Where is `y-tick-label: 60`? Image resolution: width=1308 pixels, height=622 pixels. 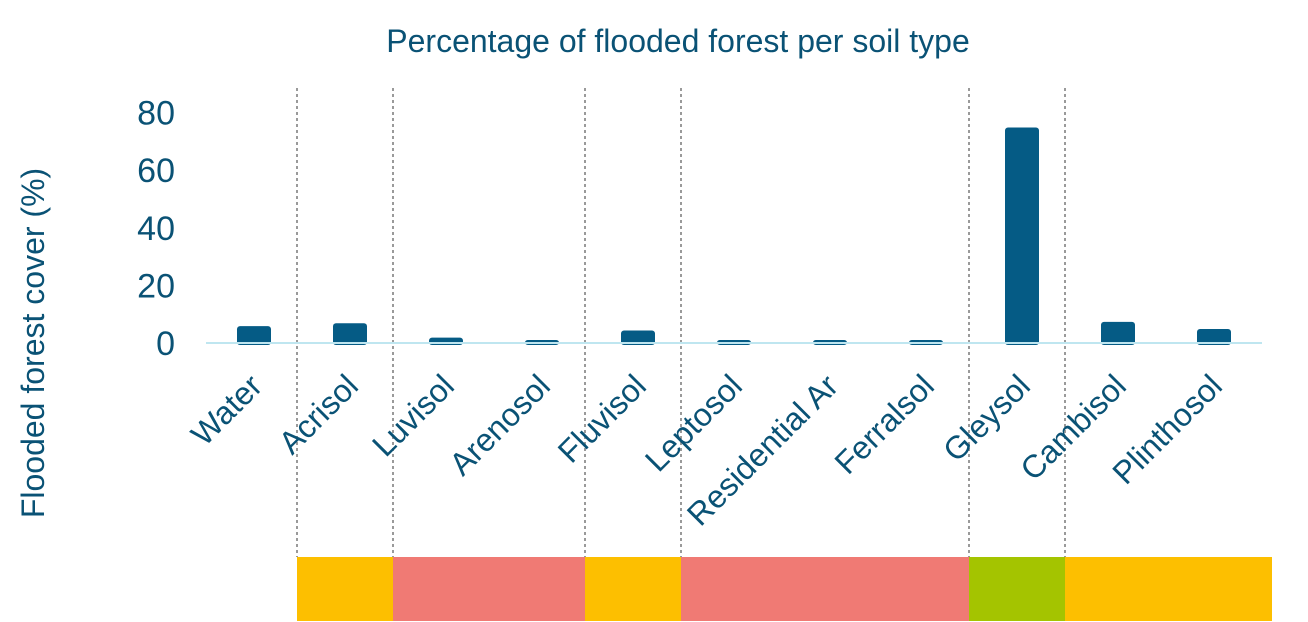
y-tick-label: 60 is located at coordinates (156, 171).